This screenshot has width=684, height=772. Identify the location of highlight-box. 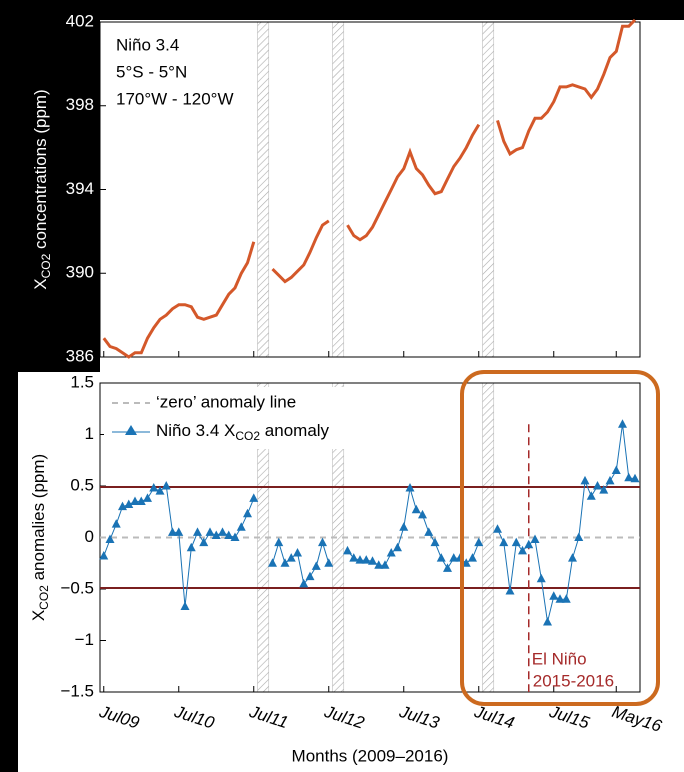
(560, 538).